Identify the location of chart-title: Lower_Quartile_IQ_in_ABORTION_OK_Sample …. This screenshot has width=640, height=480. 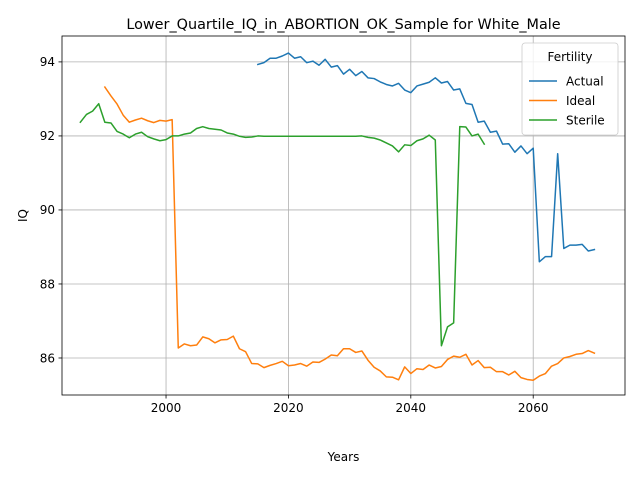
(343, 25).